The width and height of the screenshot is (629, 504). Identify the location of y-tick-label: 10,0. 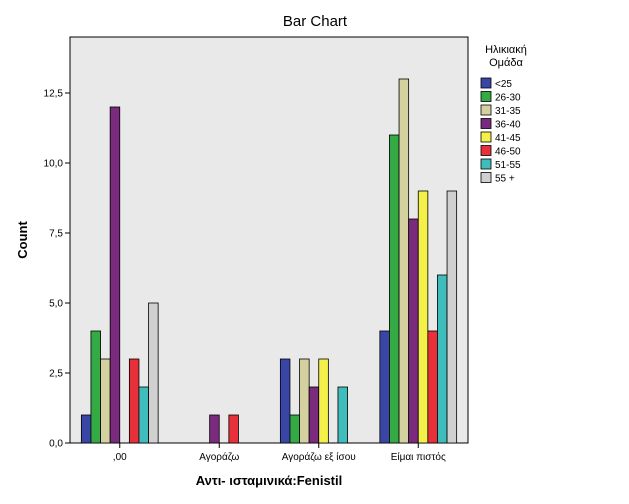
(54, 164).